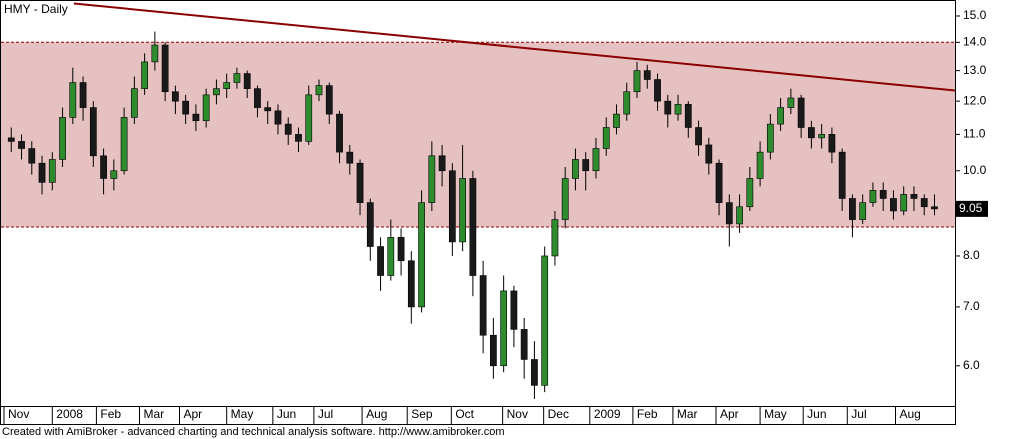 The height and width of the screenshot is (439, 1016). What do you see at coordinates (36, 9) in the screenshot?
I see `chart-title: HMY - Daily` at bounding box center [36, 9].